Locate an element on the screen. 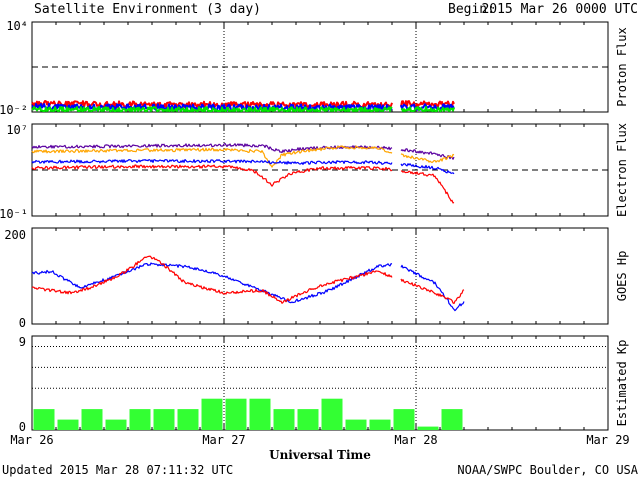 This screenshot has width=640, height=485. x-axis-title: Universal Time is located at coordinates (320, 455).